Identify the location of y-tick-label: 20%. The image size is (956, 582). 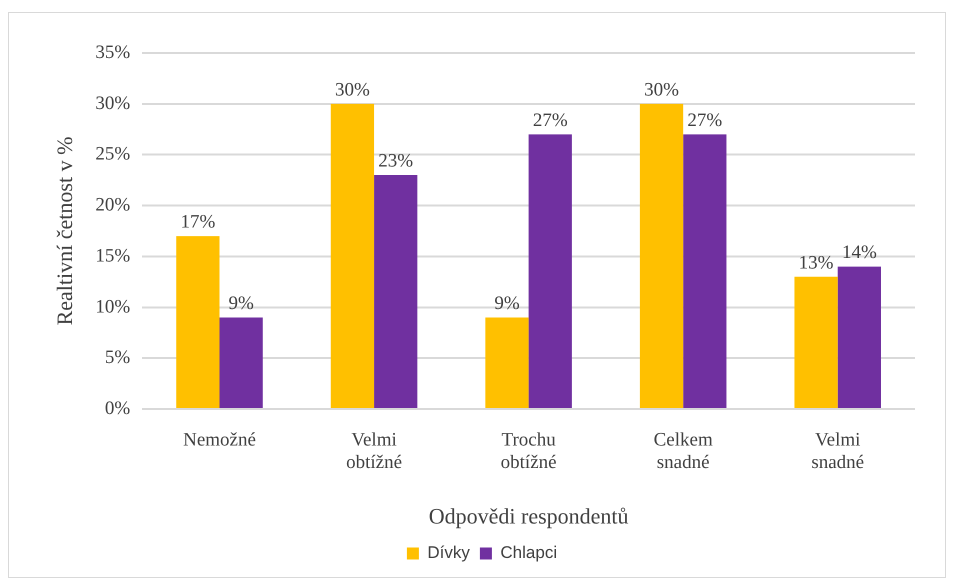
(112, 205).